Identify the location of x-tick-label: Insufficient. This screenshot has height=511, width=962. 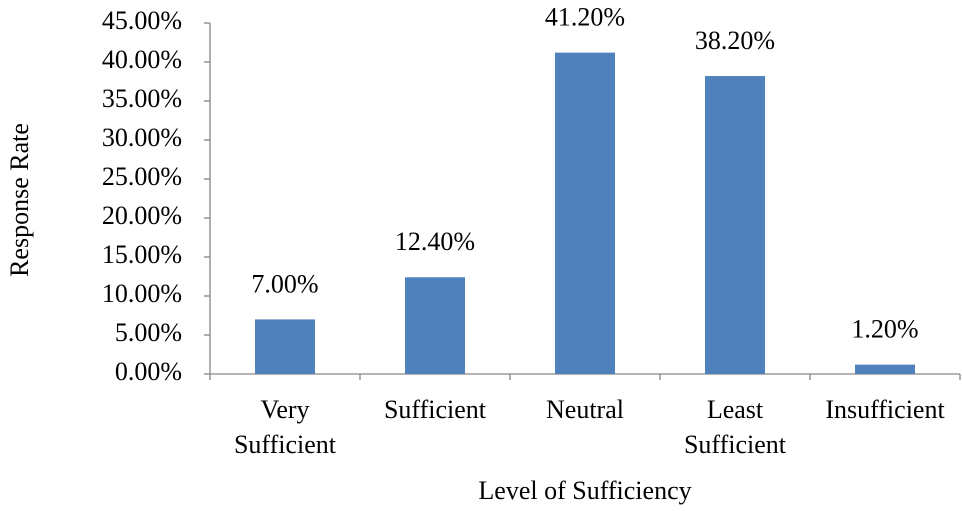
(885, 409).